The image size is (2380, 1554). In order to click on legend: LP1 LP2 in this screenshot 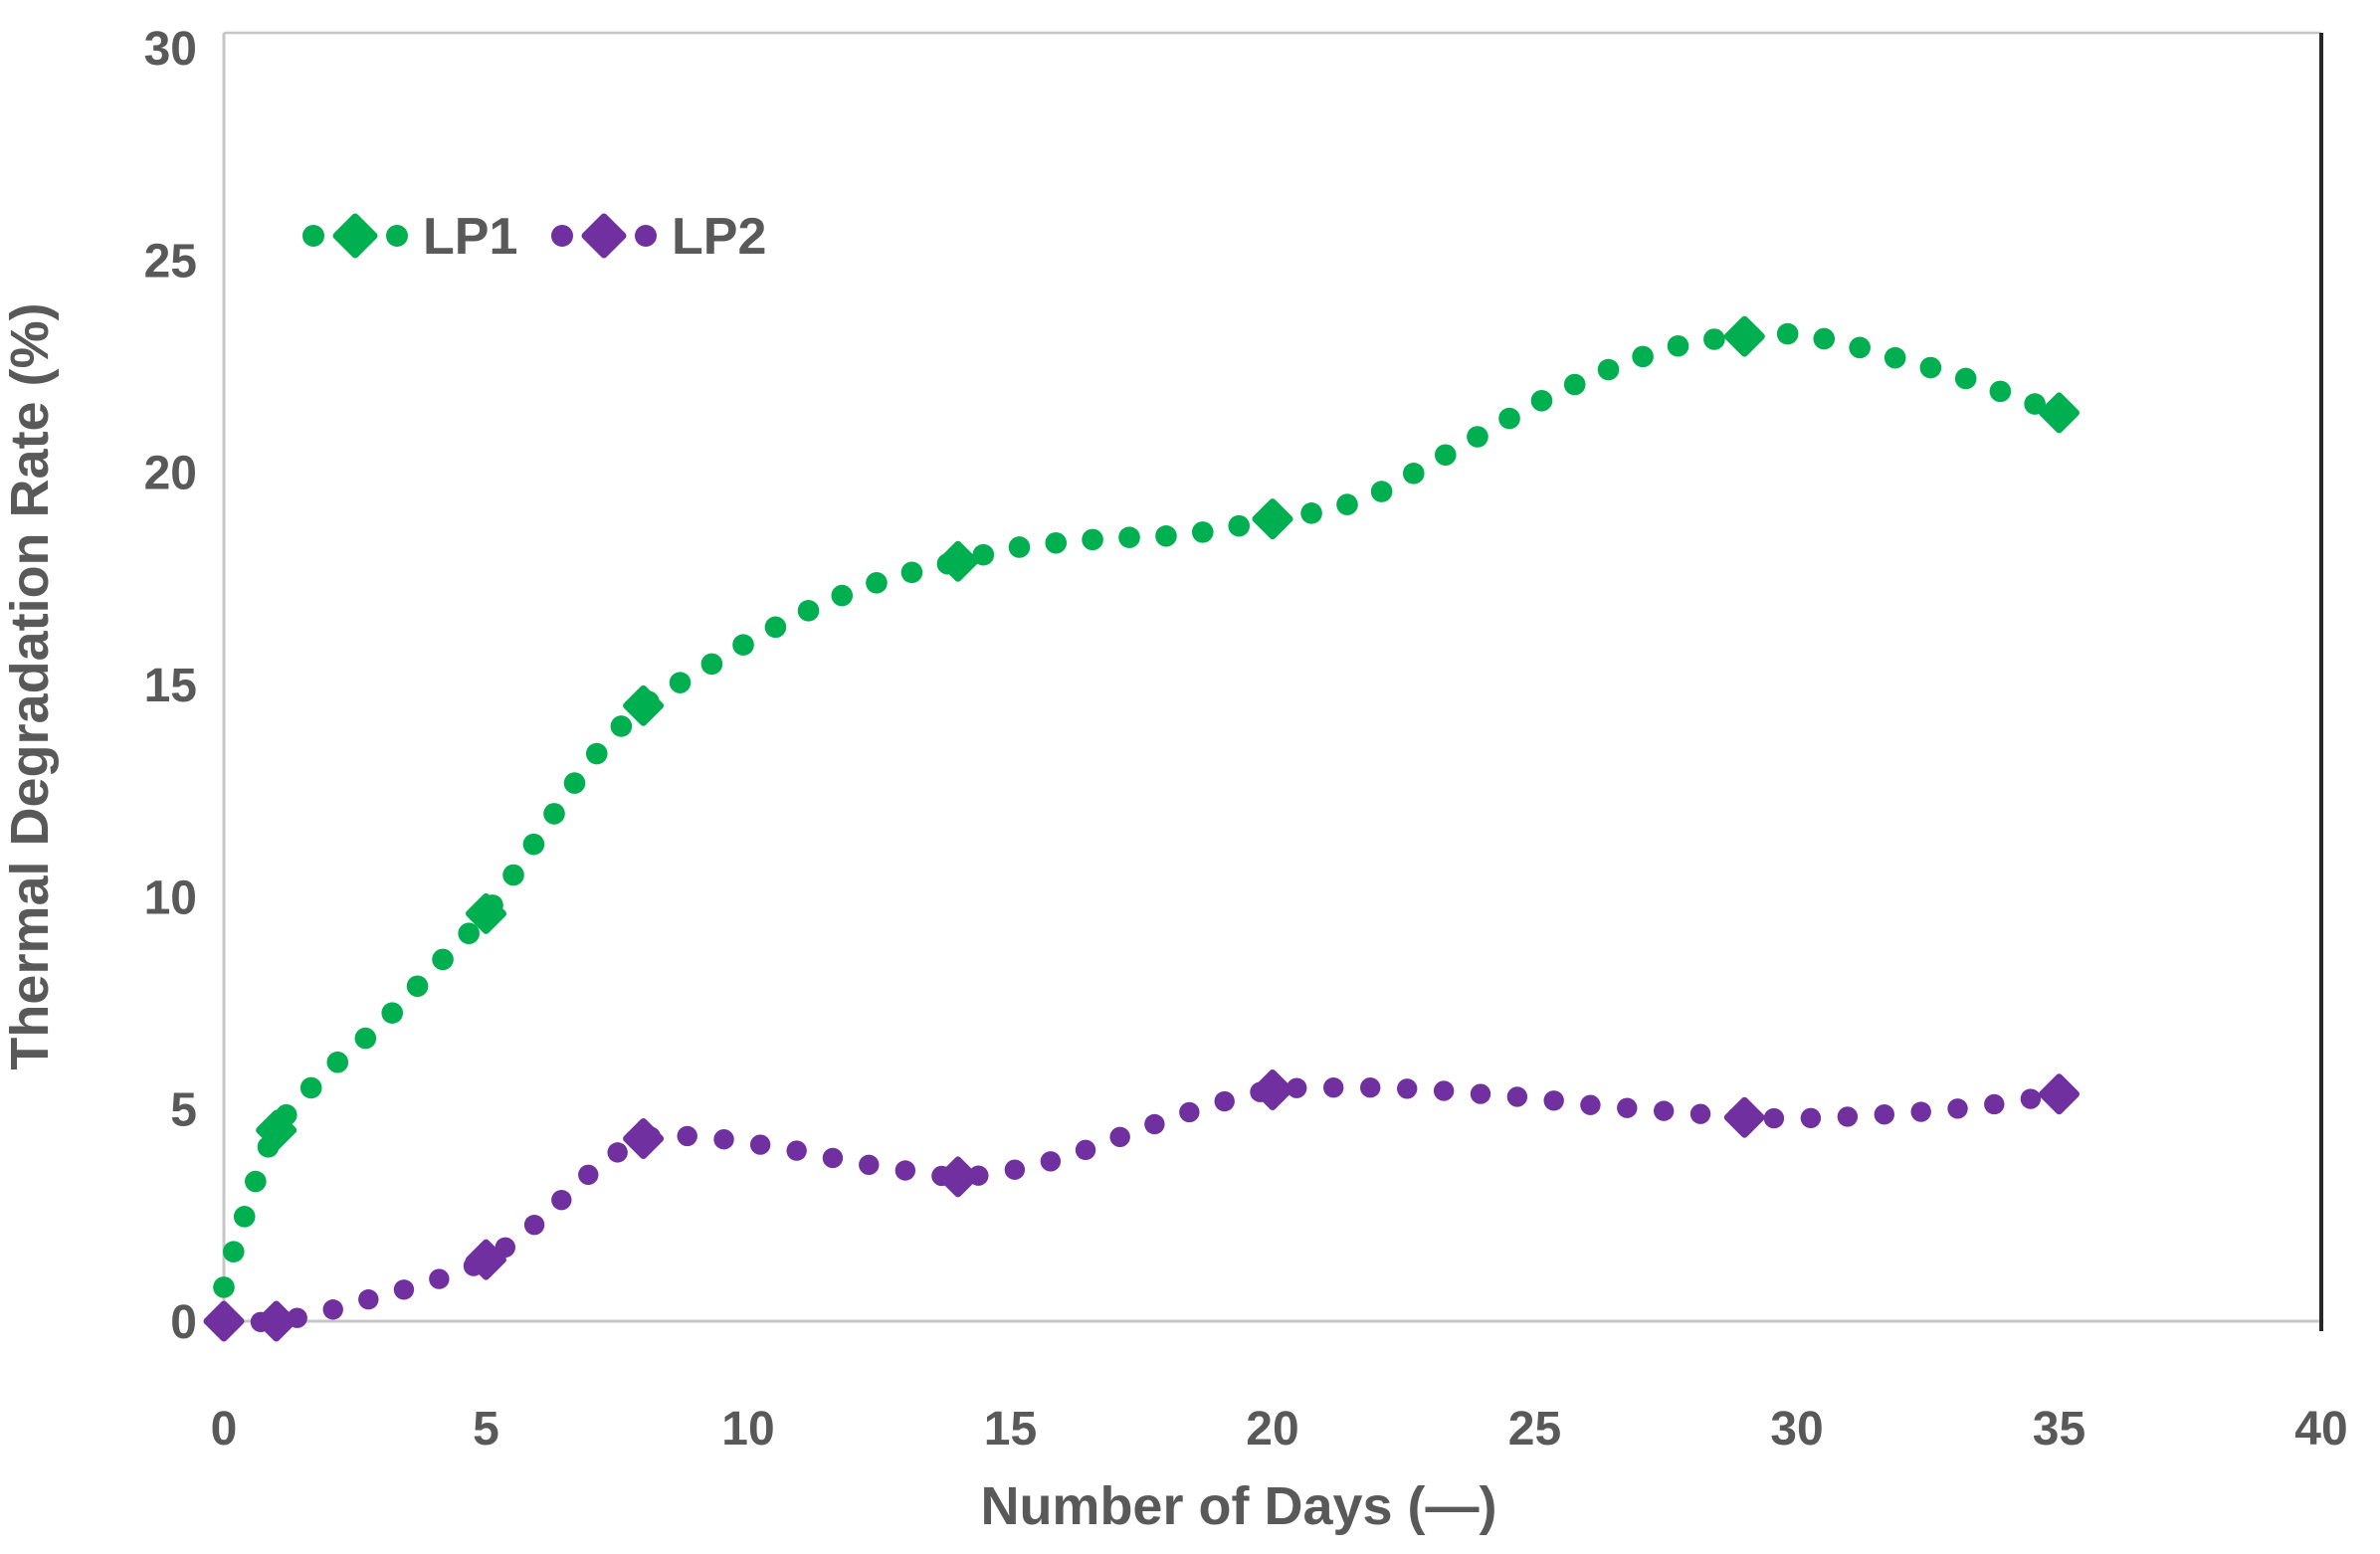, I will do `click(534, 237)`.